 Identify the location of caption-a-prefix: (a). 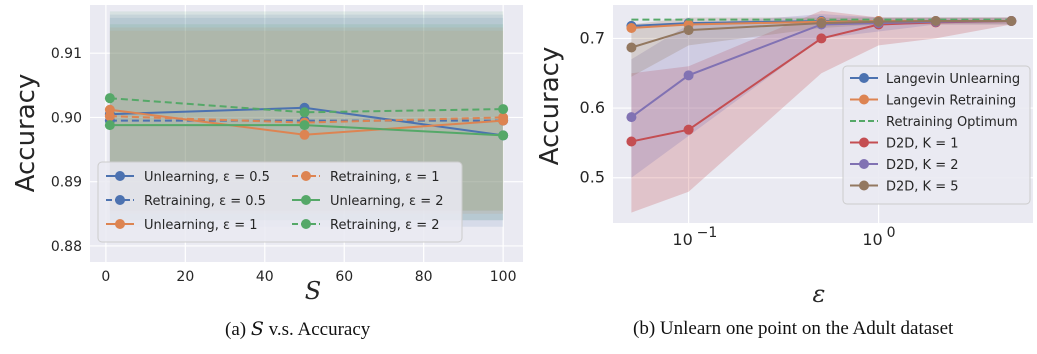
(238, 329).